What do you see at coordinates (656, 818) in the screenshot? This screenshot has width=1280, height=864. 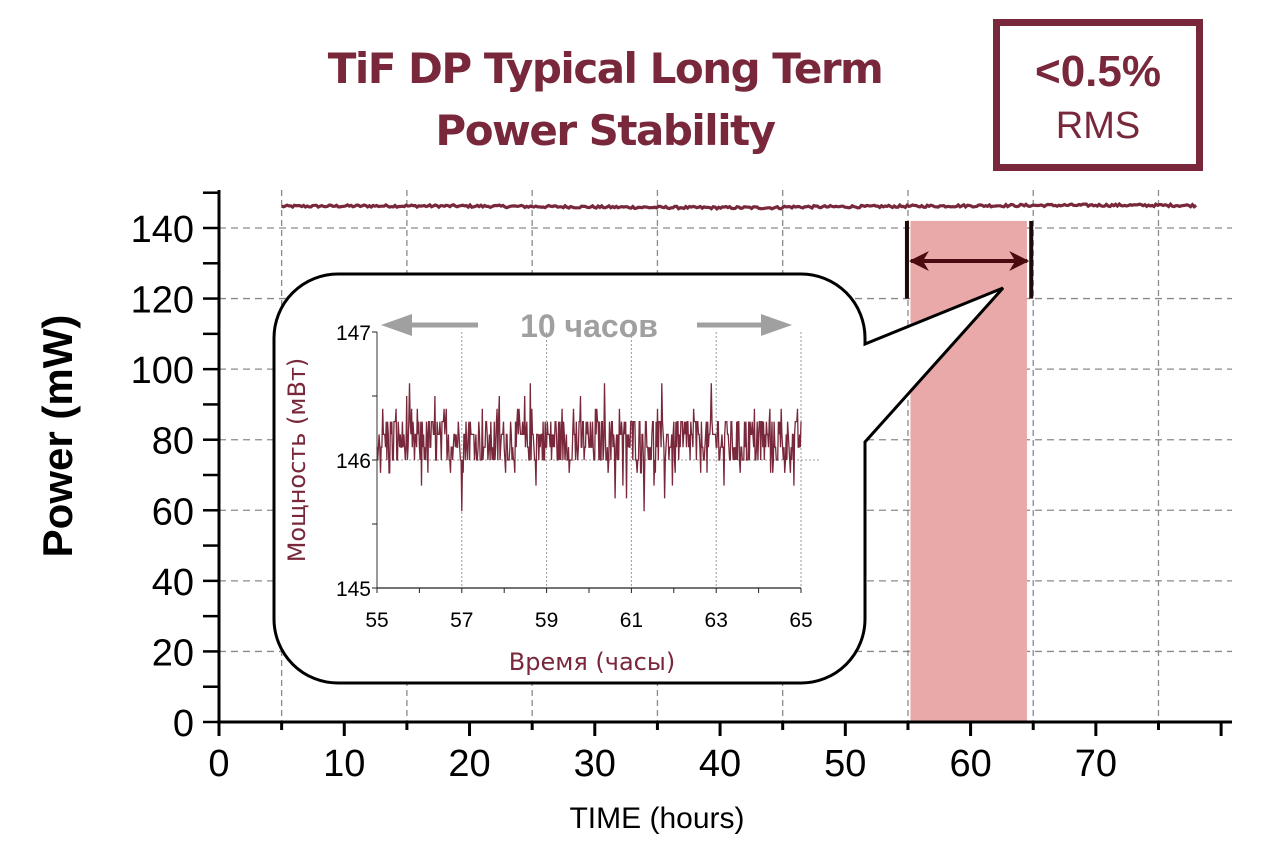 I see `x-axis-title: TIME (hours)` at bounding box center [656, 818].